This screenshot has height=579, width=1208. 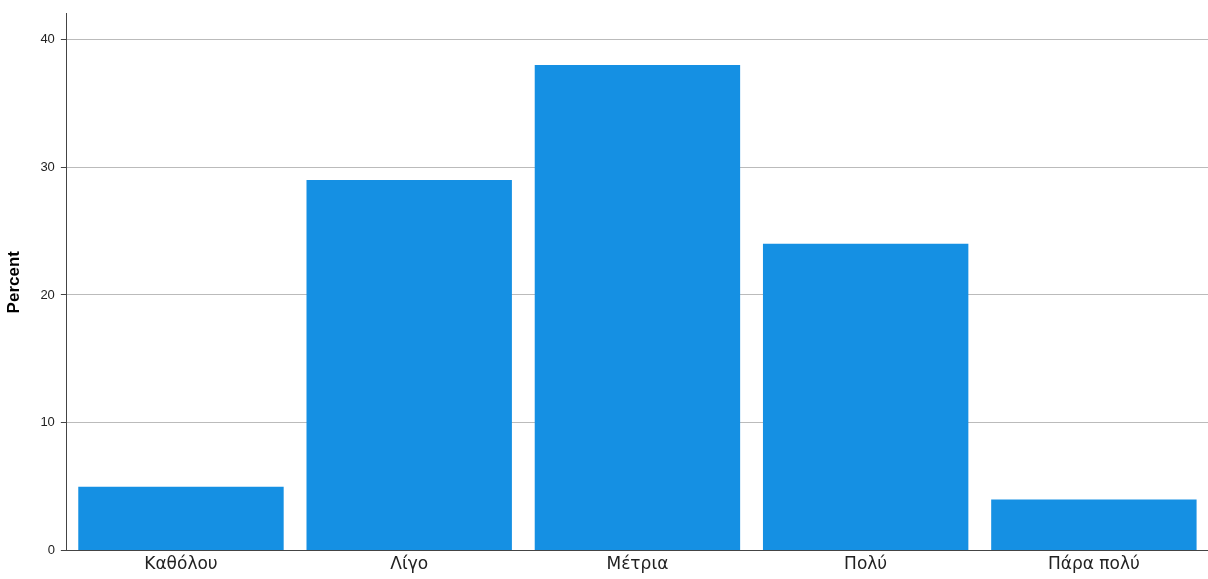 I want to click on x-tick-label: Καθόλου, so click(x=181, y=563).